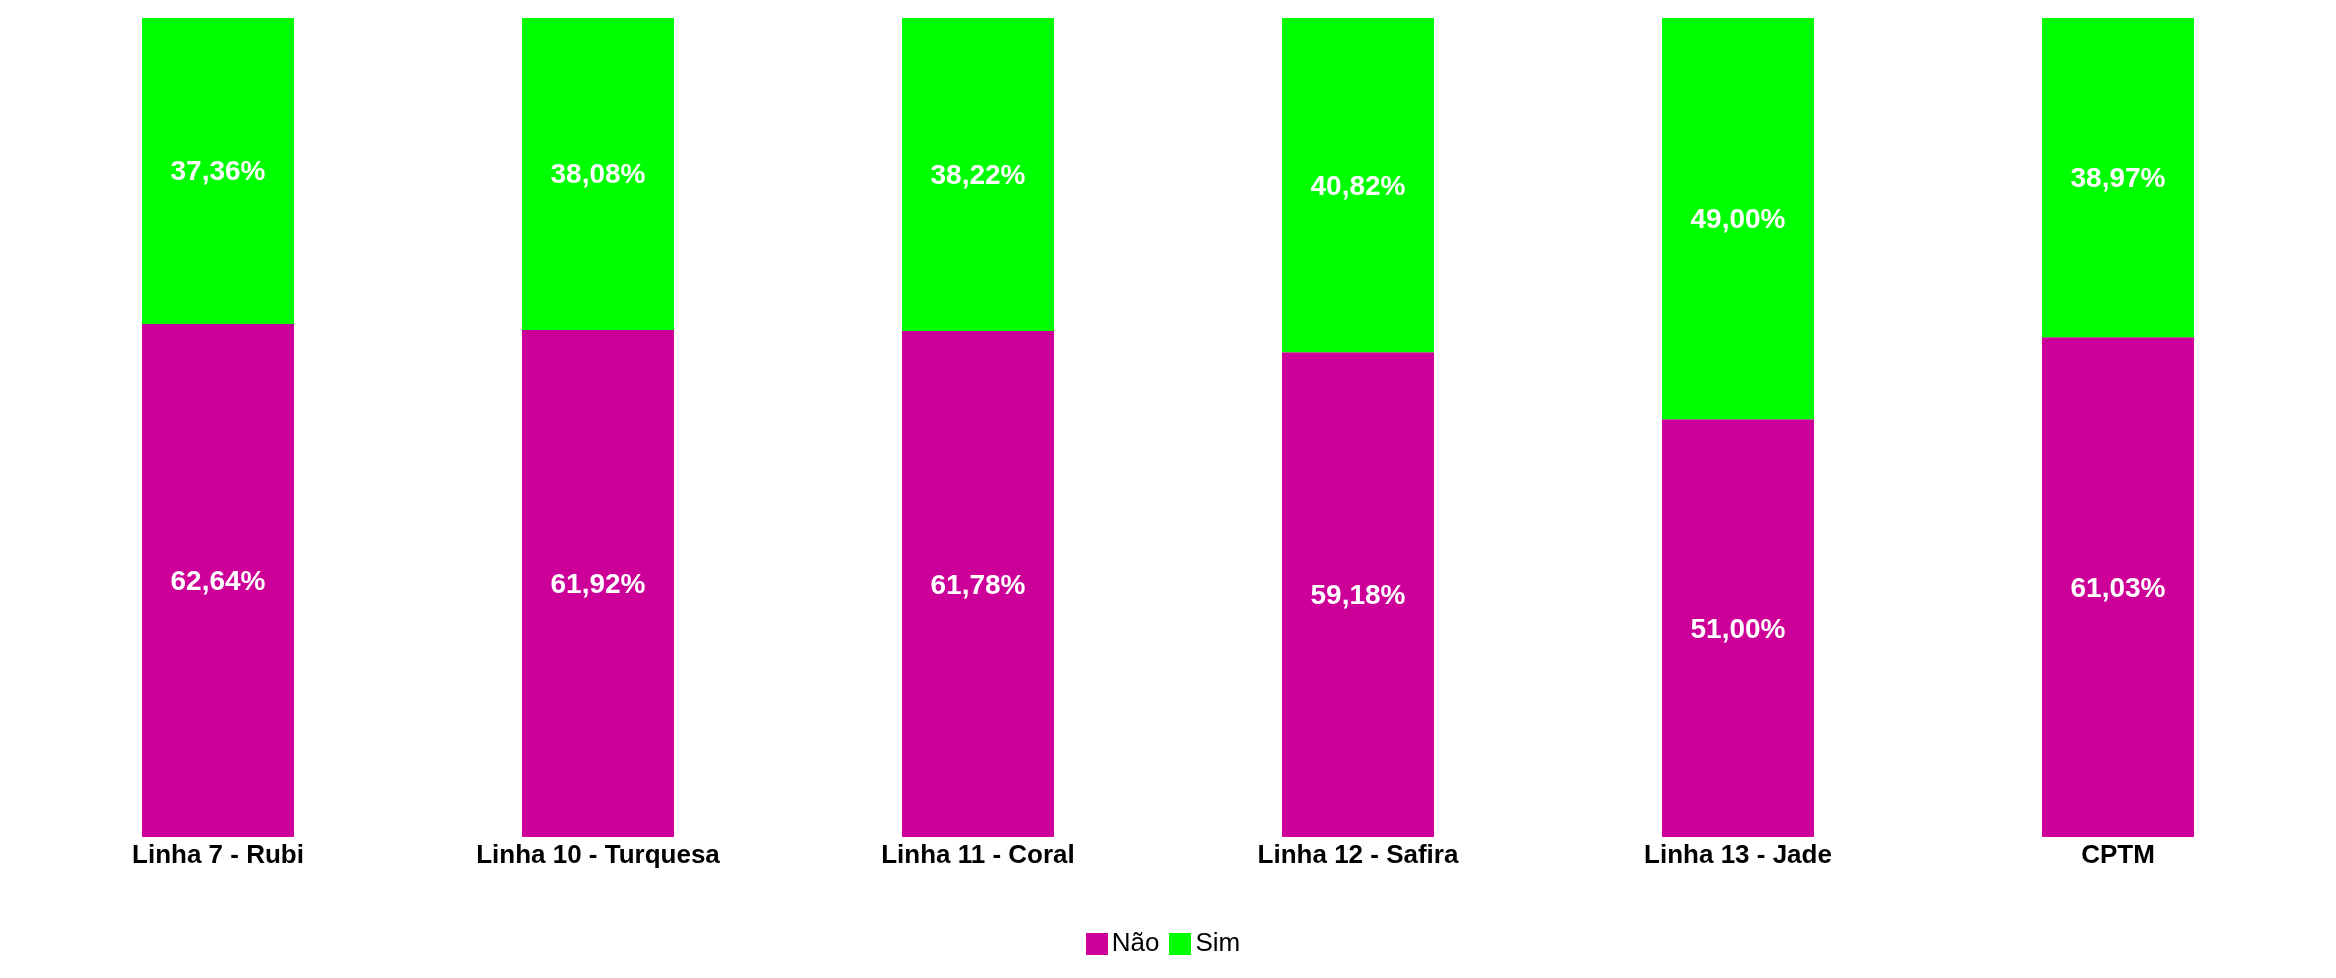  Describe the element at coordinates (1218, 942) in the screenshot. I see `legend-label: Sim` at that location.